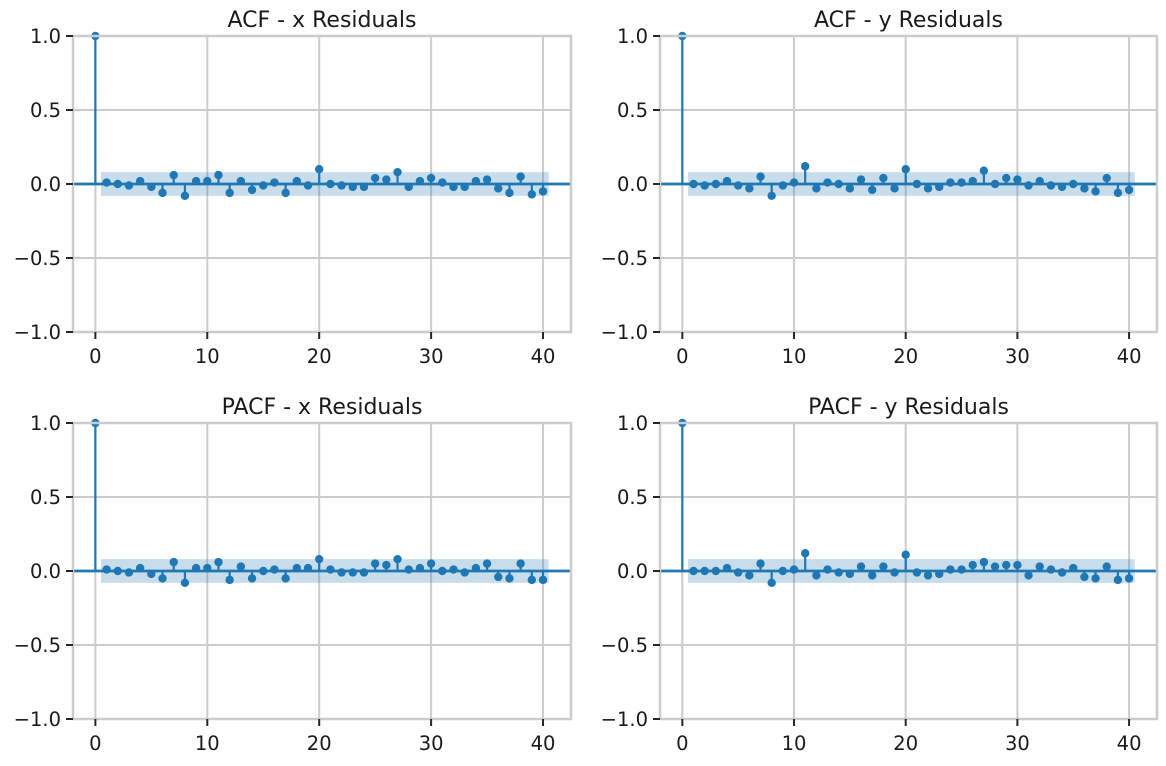  What do you see at coordinates (322, 20) in the screenshot?
I see `chart-title: ACF - x Residuals` at bounding box center [322, 20].